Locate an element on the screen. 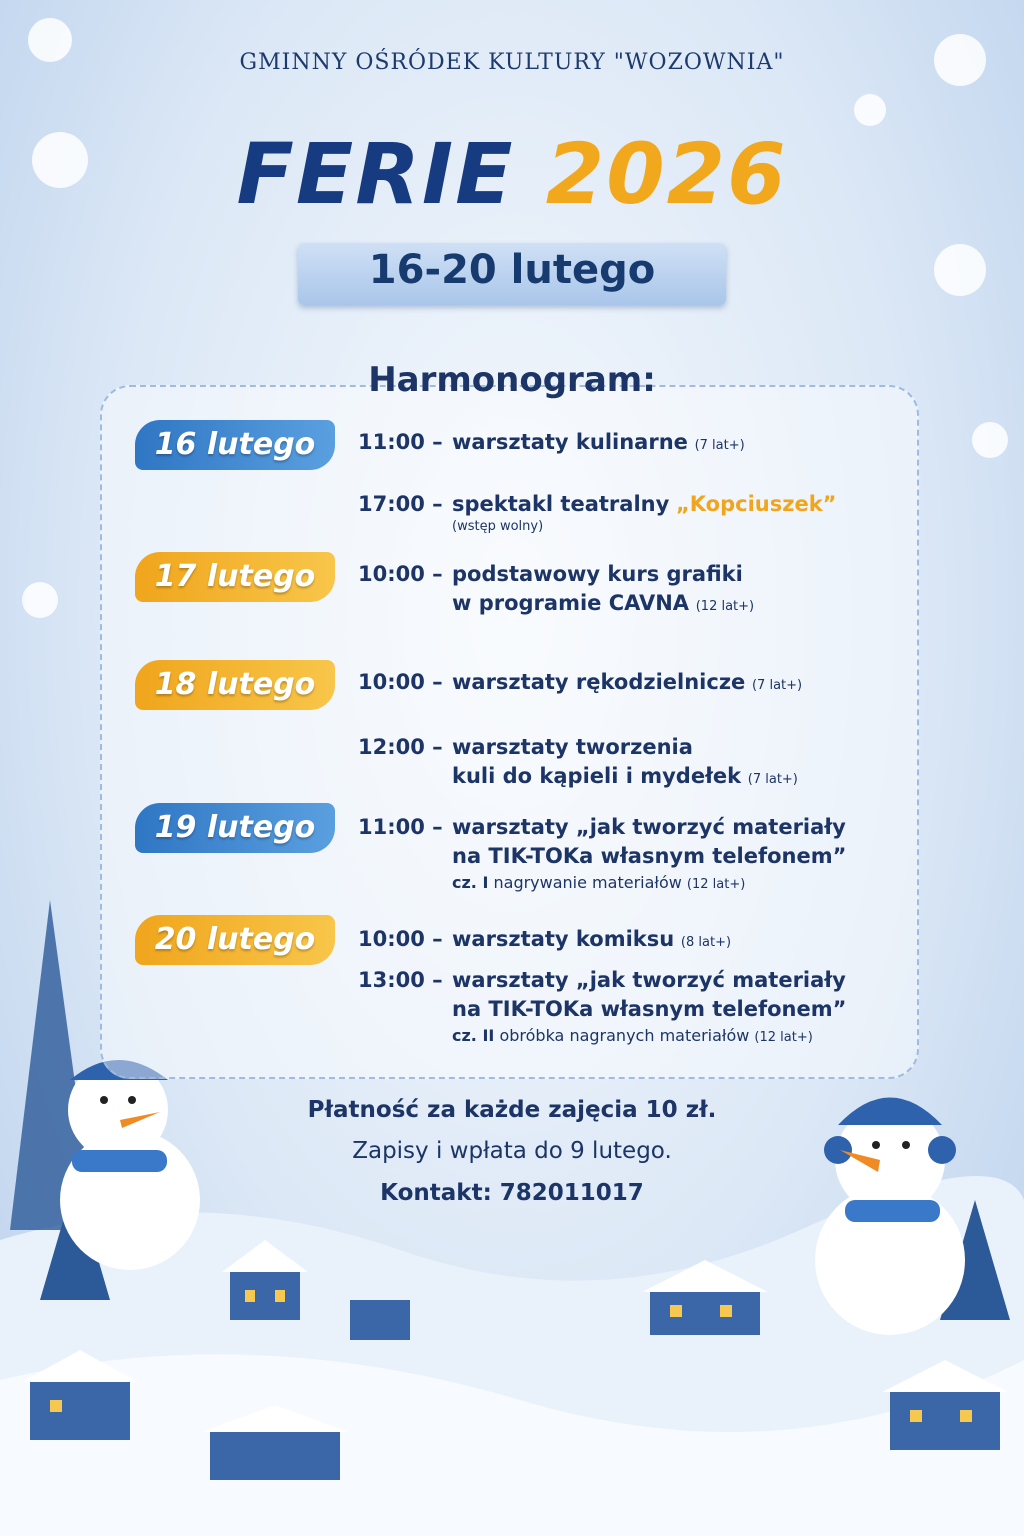 The image size is (1024, 1536). event-title: warsztaty rękodzielnicze is located at coordinates (599, 682).